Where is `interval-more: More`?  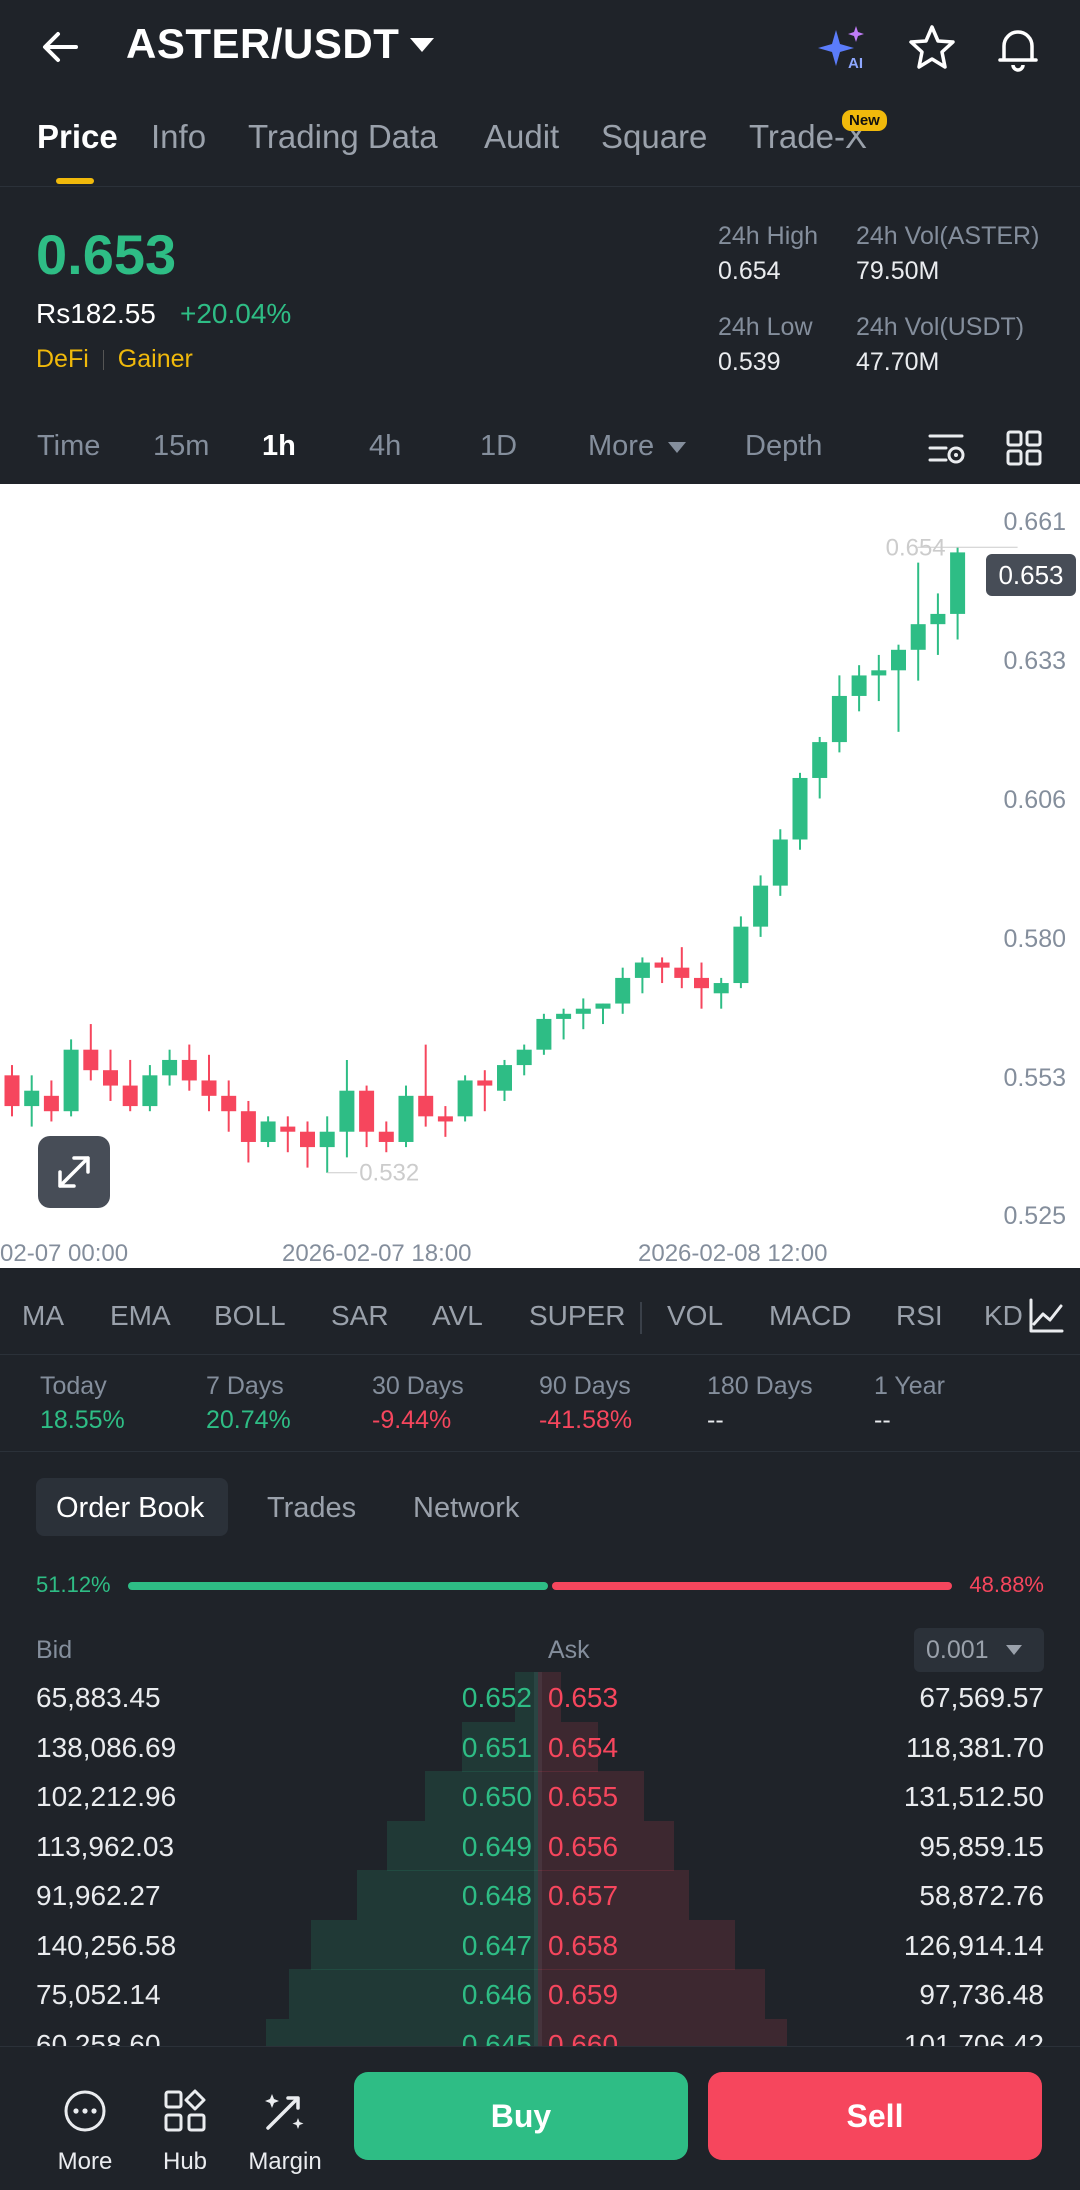
interval-more: More is located at coordinates (621, 446).